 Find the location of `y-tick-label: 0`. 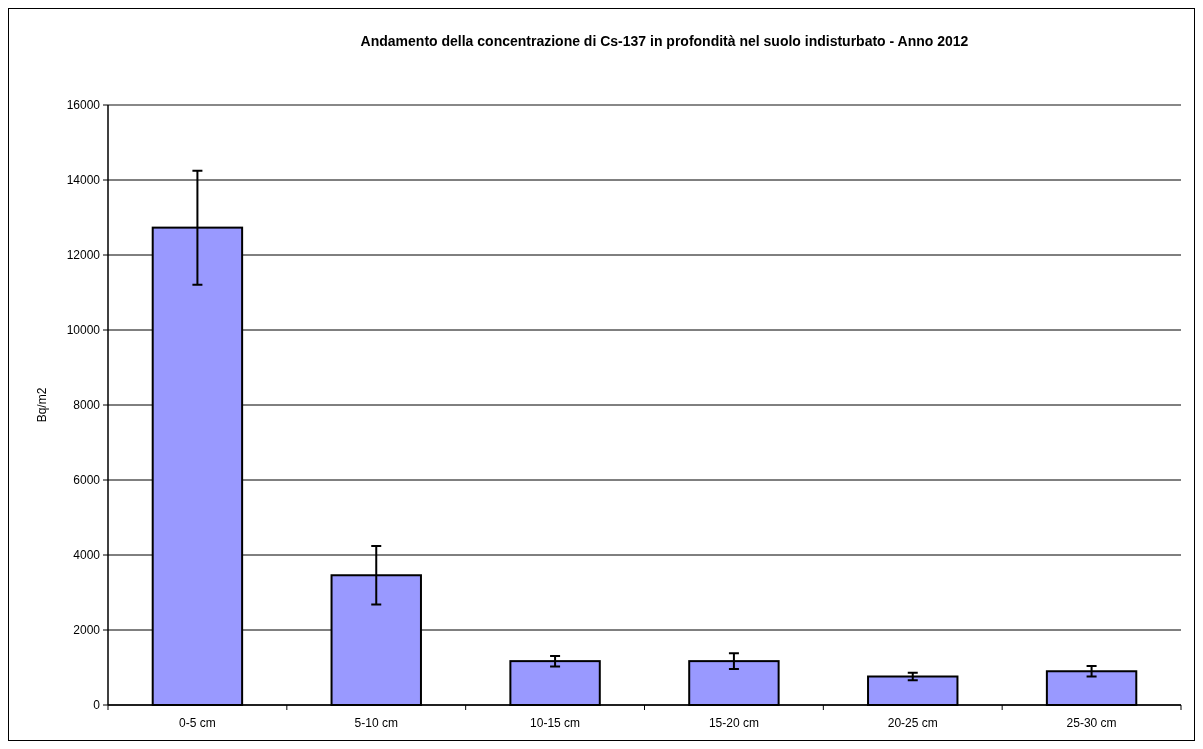

y-tick-label: 0 is located at coordinates (97, 705).